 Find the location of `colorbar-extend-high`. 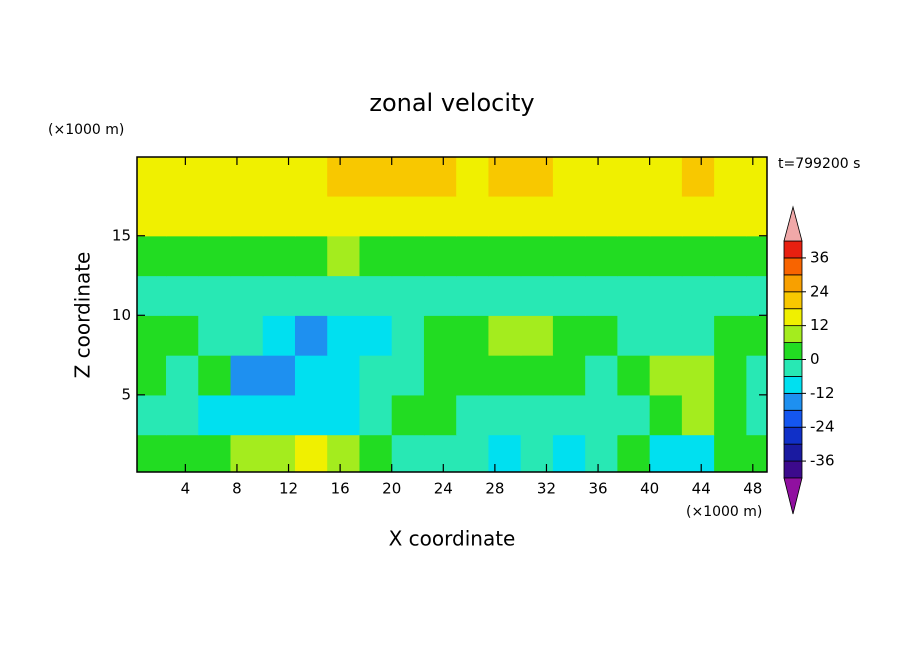

colorbar-extend-high is located at coordinates (793, 223).